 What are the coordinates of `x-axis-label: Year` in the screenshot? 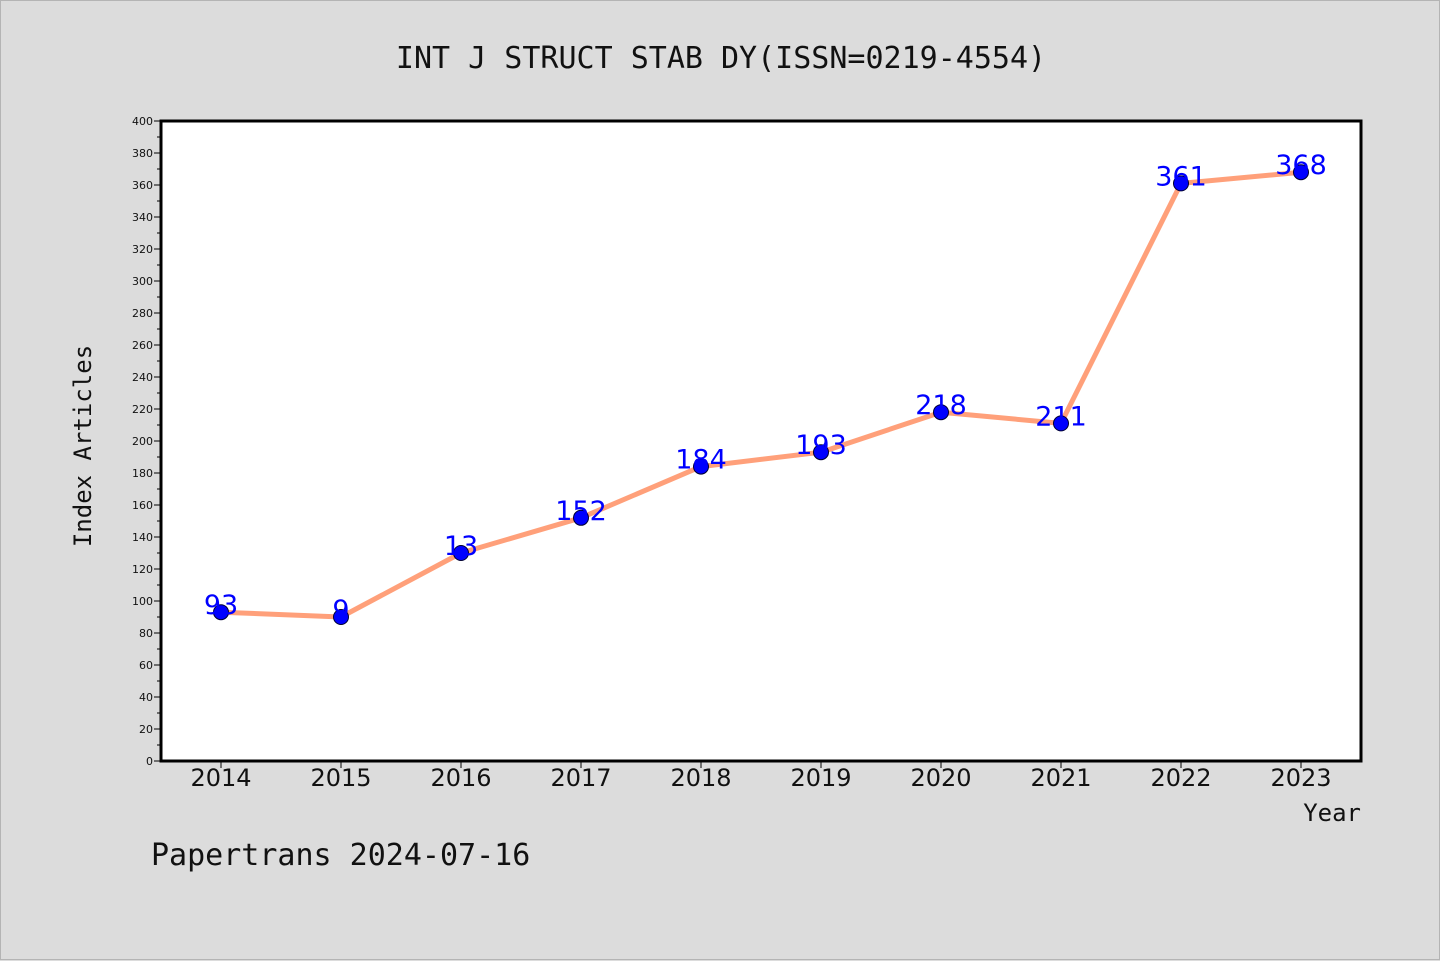 It's located at (1332, 813).